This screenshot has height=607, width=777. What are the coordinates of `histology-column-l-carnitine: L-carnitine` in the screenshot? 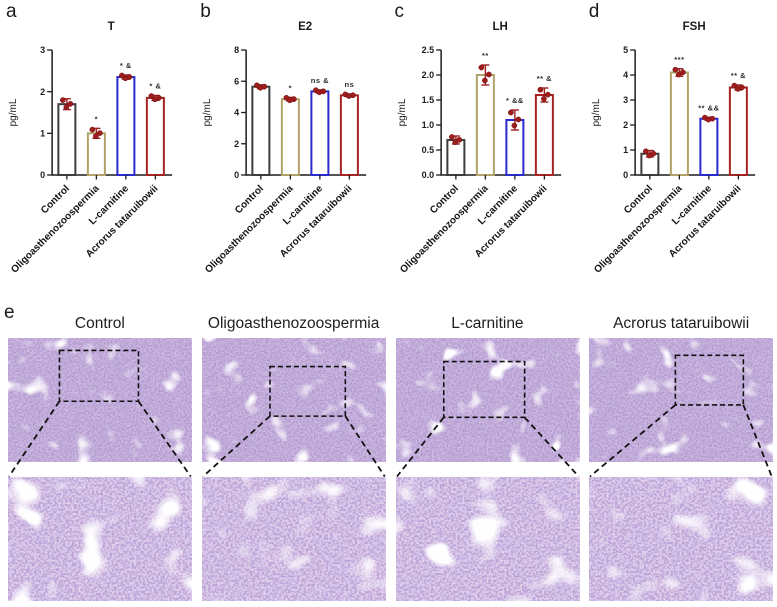 It's located at (487, 456).